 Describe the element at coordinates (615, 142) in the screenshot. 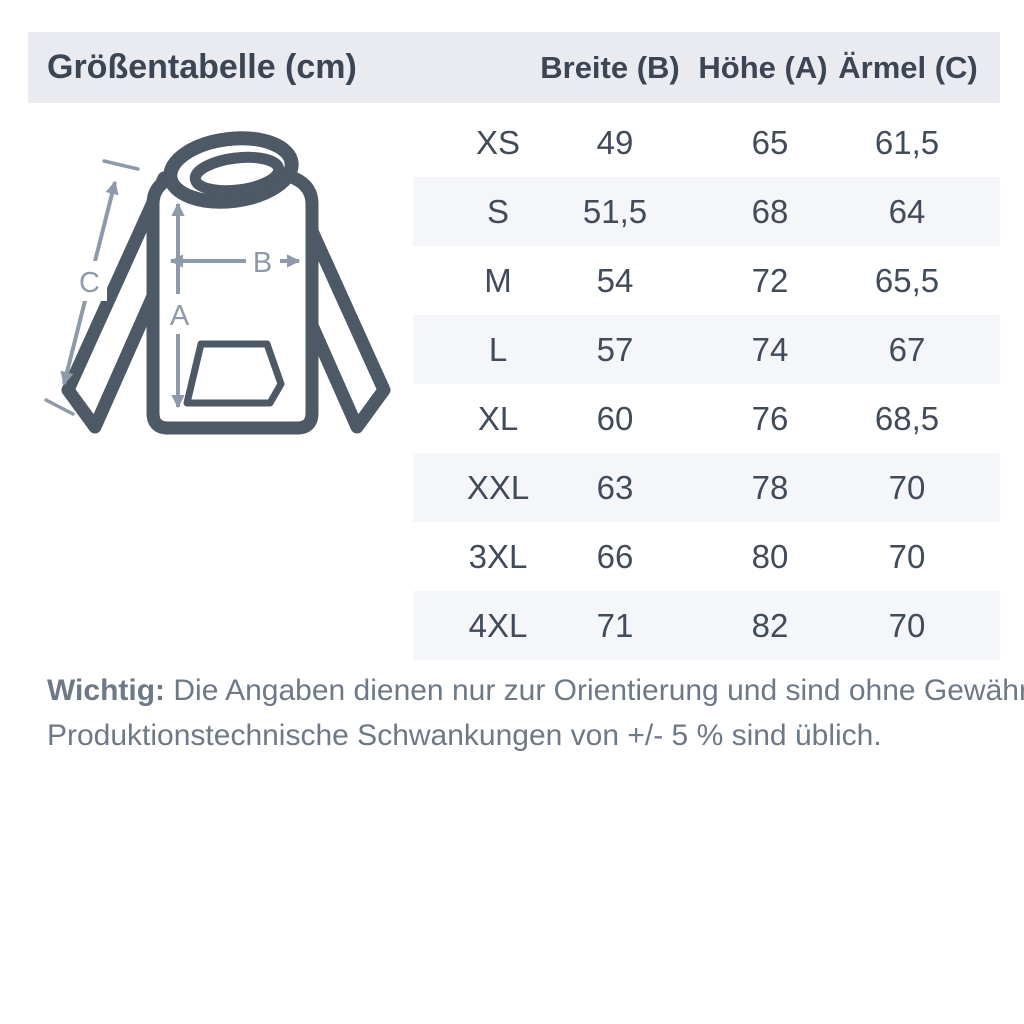

I see `breite-value: 49` at that location.